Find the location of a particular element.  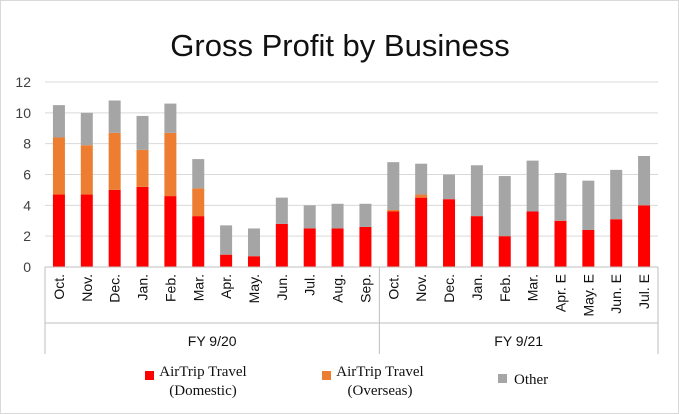

x-category-label: Jul. is located at coordinates (310, 285).